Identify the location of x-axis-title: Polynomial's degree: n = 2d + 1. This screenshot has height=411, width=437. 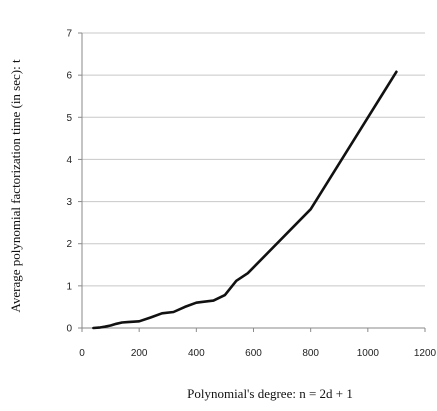
(270, 393).